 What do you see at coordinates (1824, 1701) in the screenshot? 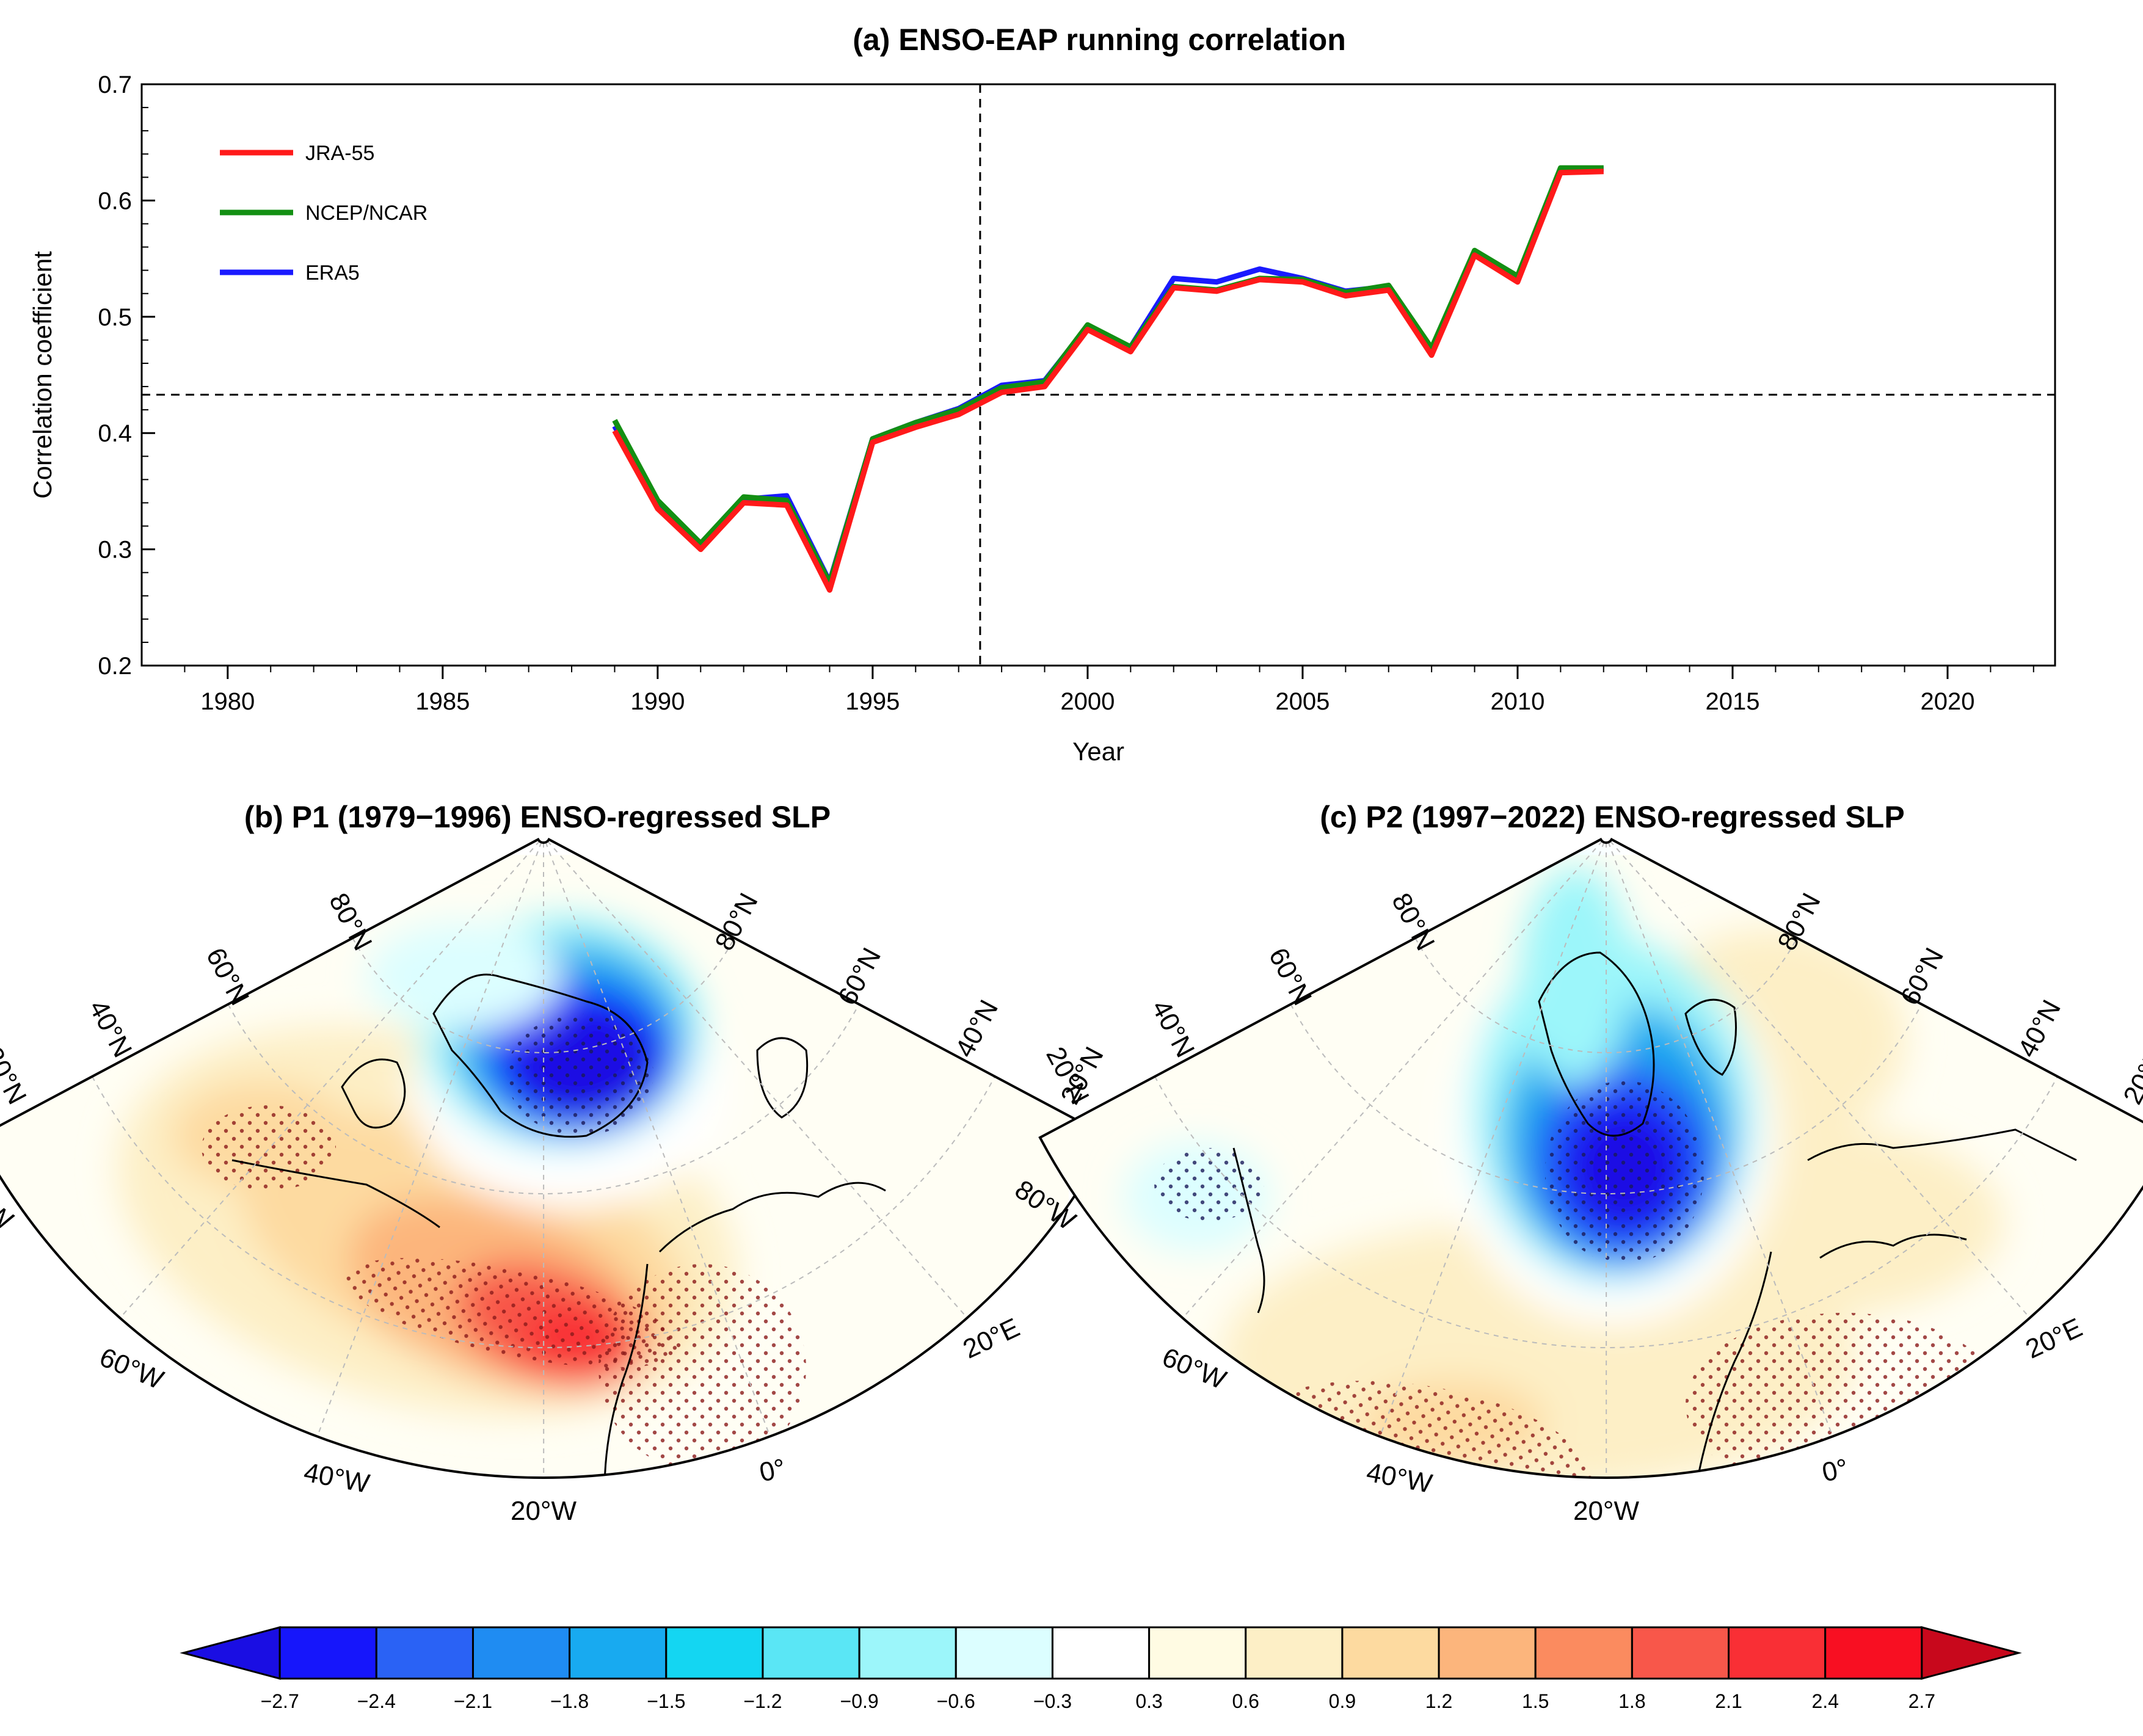
I see `colorbar-label: 2.4` at bounding box center [1824, 1701].